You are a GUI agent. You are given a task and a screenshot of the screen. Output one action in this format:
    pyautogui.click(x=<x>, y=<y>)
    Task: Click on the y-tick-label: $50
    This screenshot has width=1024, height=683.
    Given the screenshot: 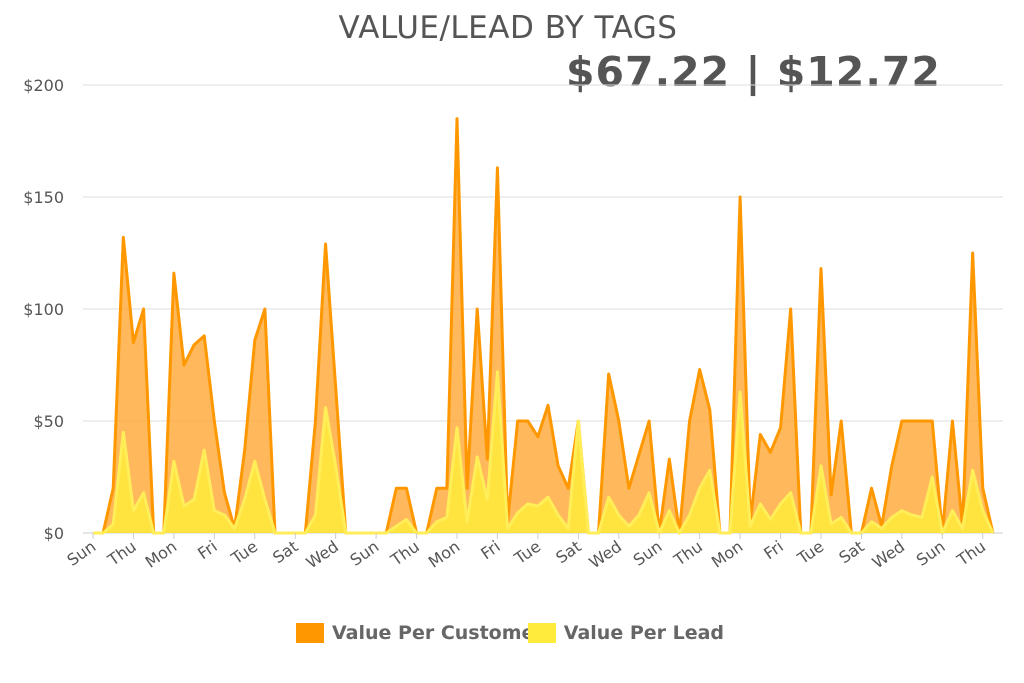 What is the action you would take?
    pyautogui.click(x=48, y=421)
    